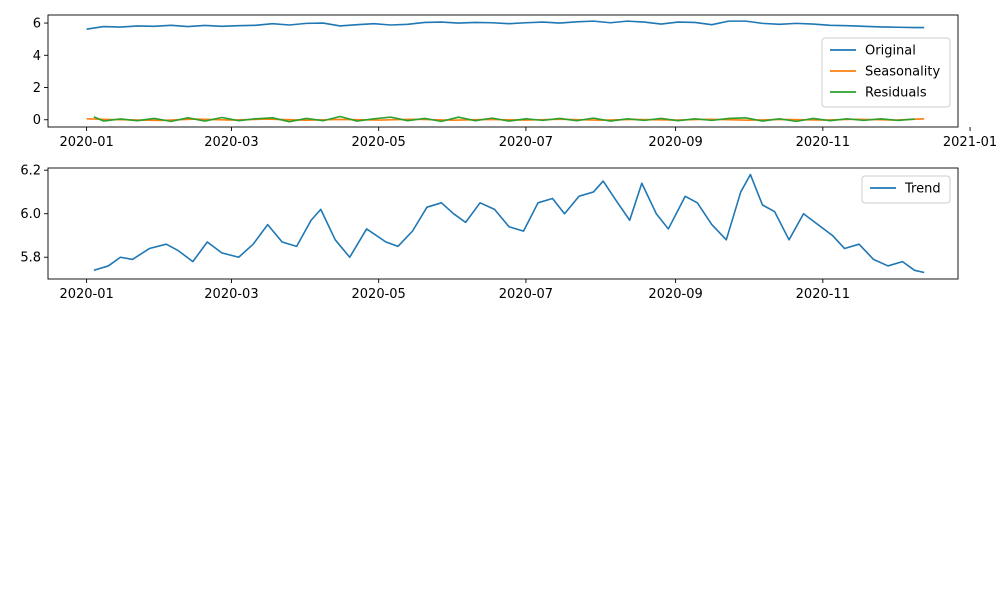  Describe the element at coordinates (30, 171) in the screenshot. I see `y-tick-label: 6.2` at that location.